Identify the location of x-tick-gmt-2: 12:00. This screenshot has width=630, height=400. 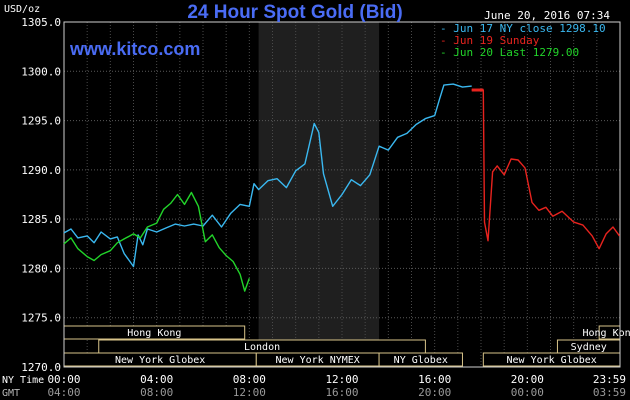
(249, 392).